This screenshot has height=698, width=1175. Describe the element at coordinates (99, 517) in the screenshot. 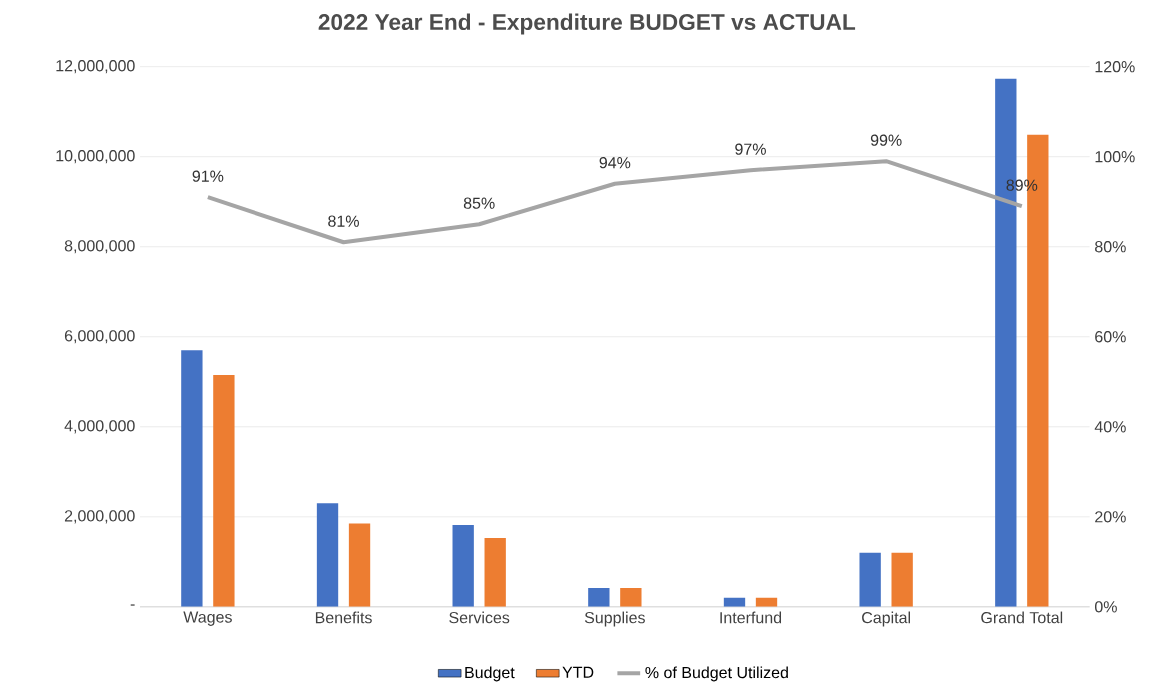

I see `y-tick-label: 2,000,000` at that location.